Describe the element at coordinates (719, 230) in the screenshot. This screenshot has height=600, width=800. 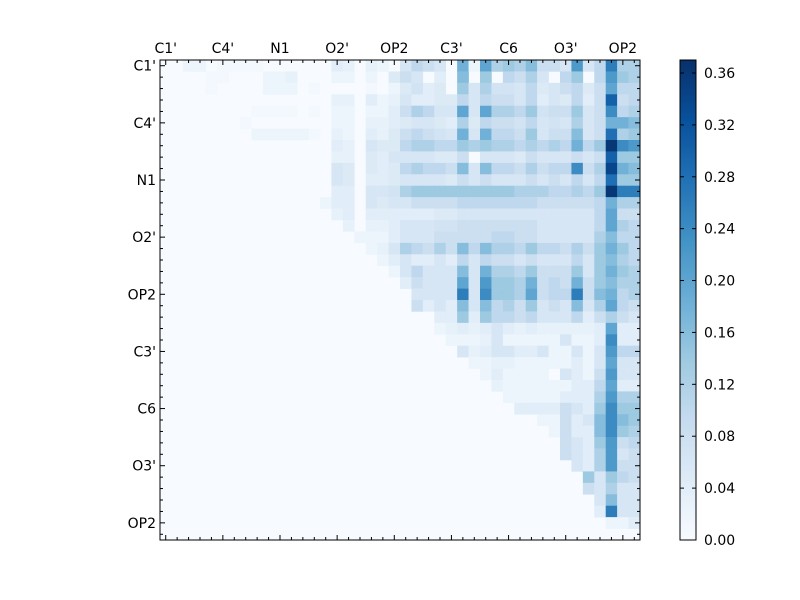
I see `colorbar-tick-label: 0.24` at that location.